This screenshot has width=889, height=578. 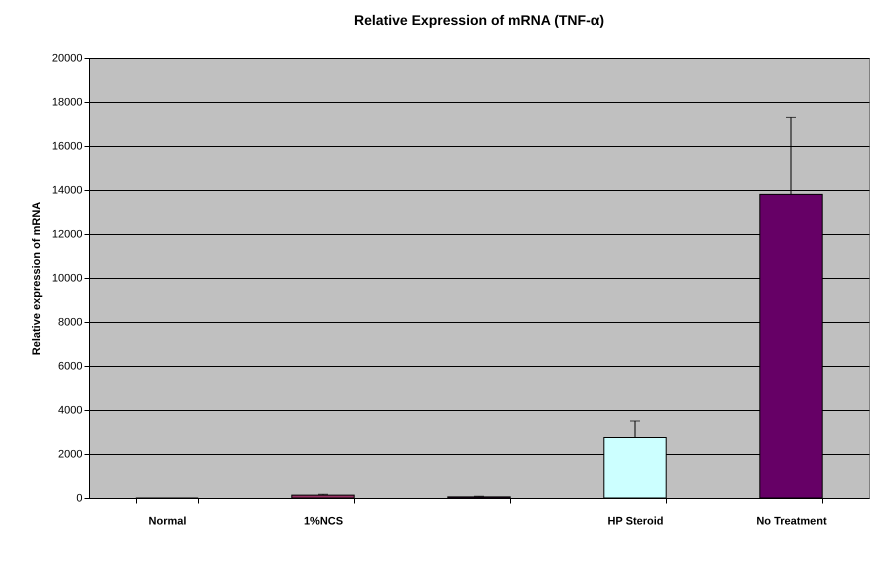 What do you see at coordinates (791, 522) in the screenshot?
I see `x-tick-label: No Treatment` at bounding box center [791, 522].